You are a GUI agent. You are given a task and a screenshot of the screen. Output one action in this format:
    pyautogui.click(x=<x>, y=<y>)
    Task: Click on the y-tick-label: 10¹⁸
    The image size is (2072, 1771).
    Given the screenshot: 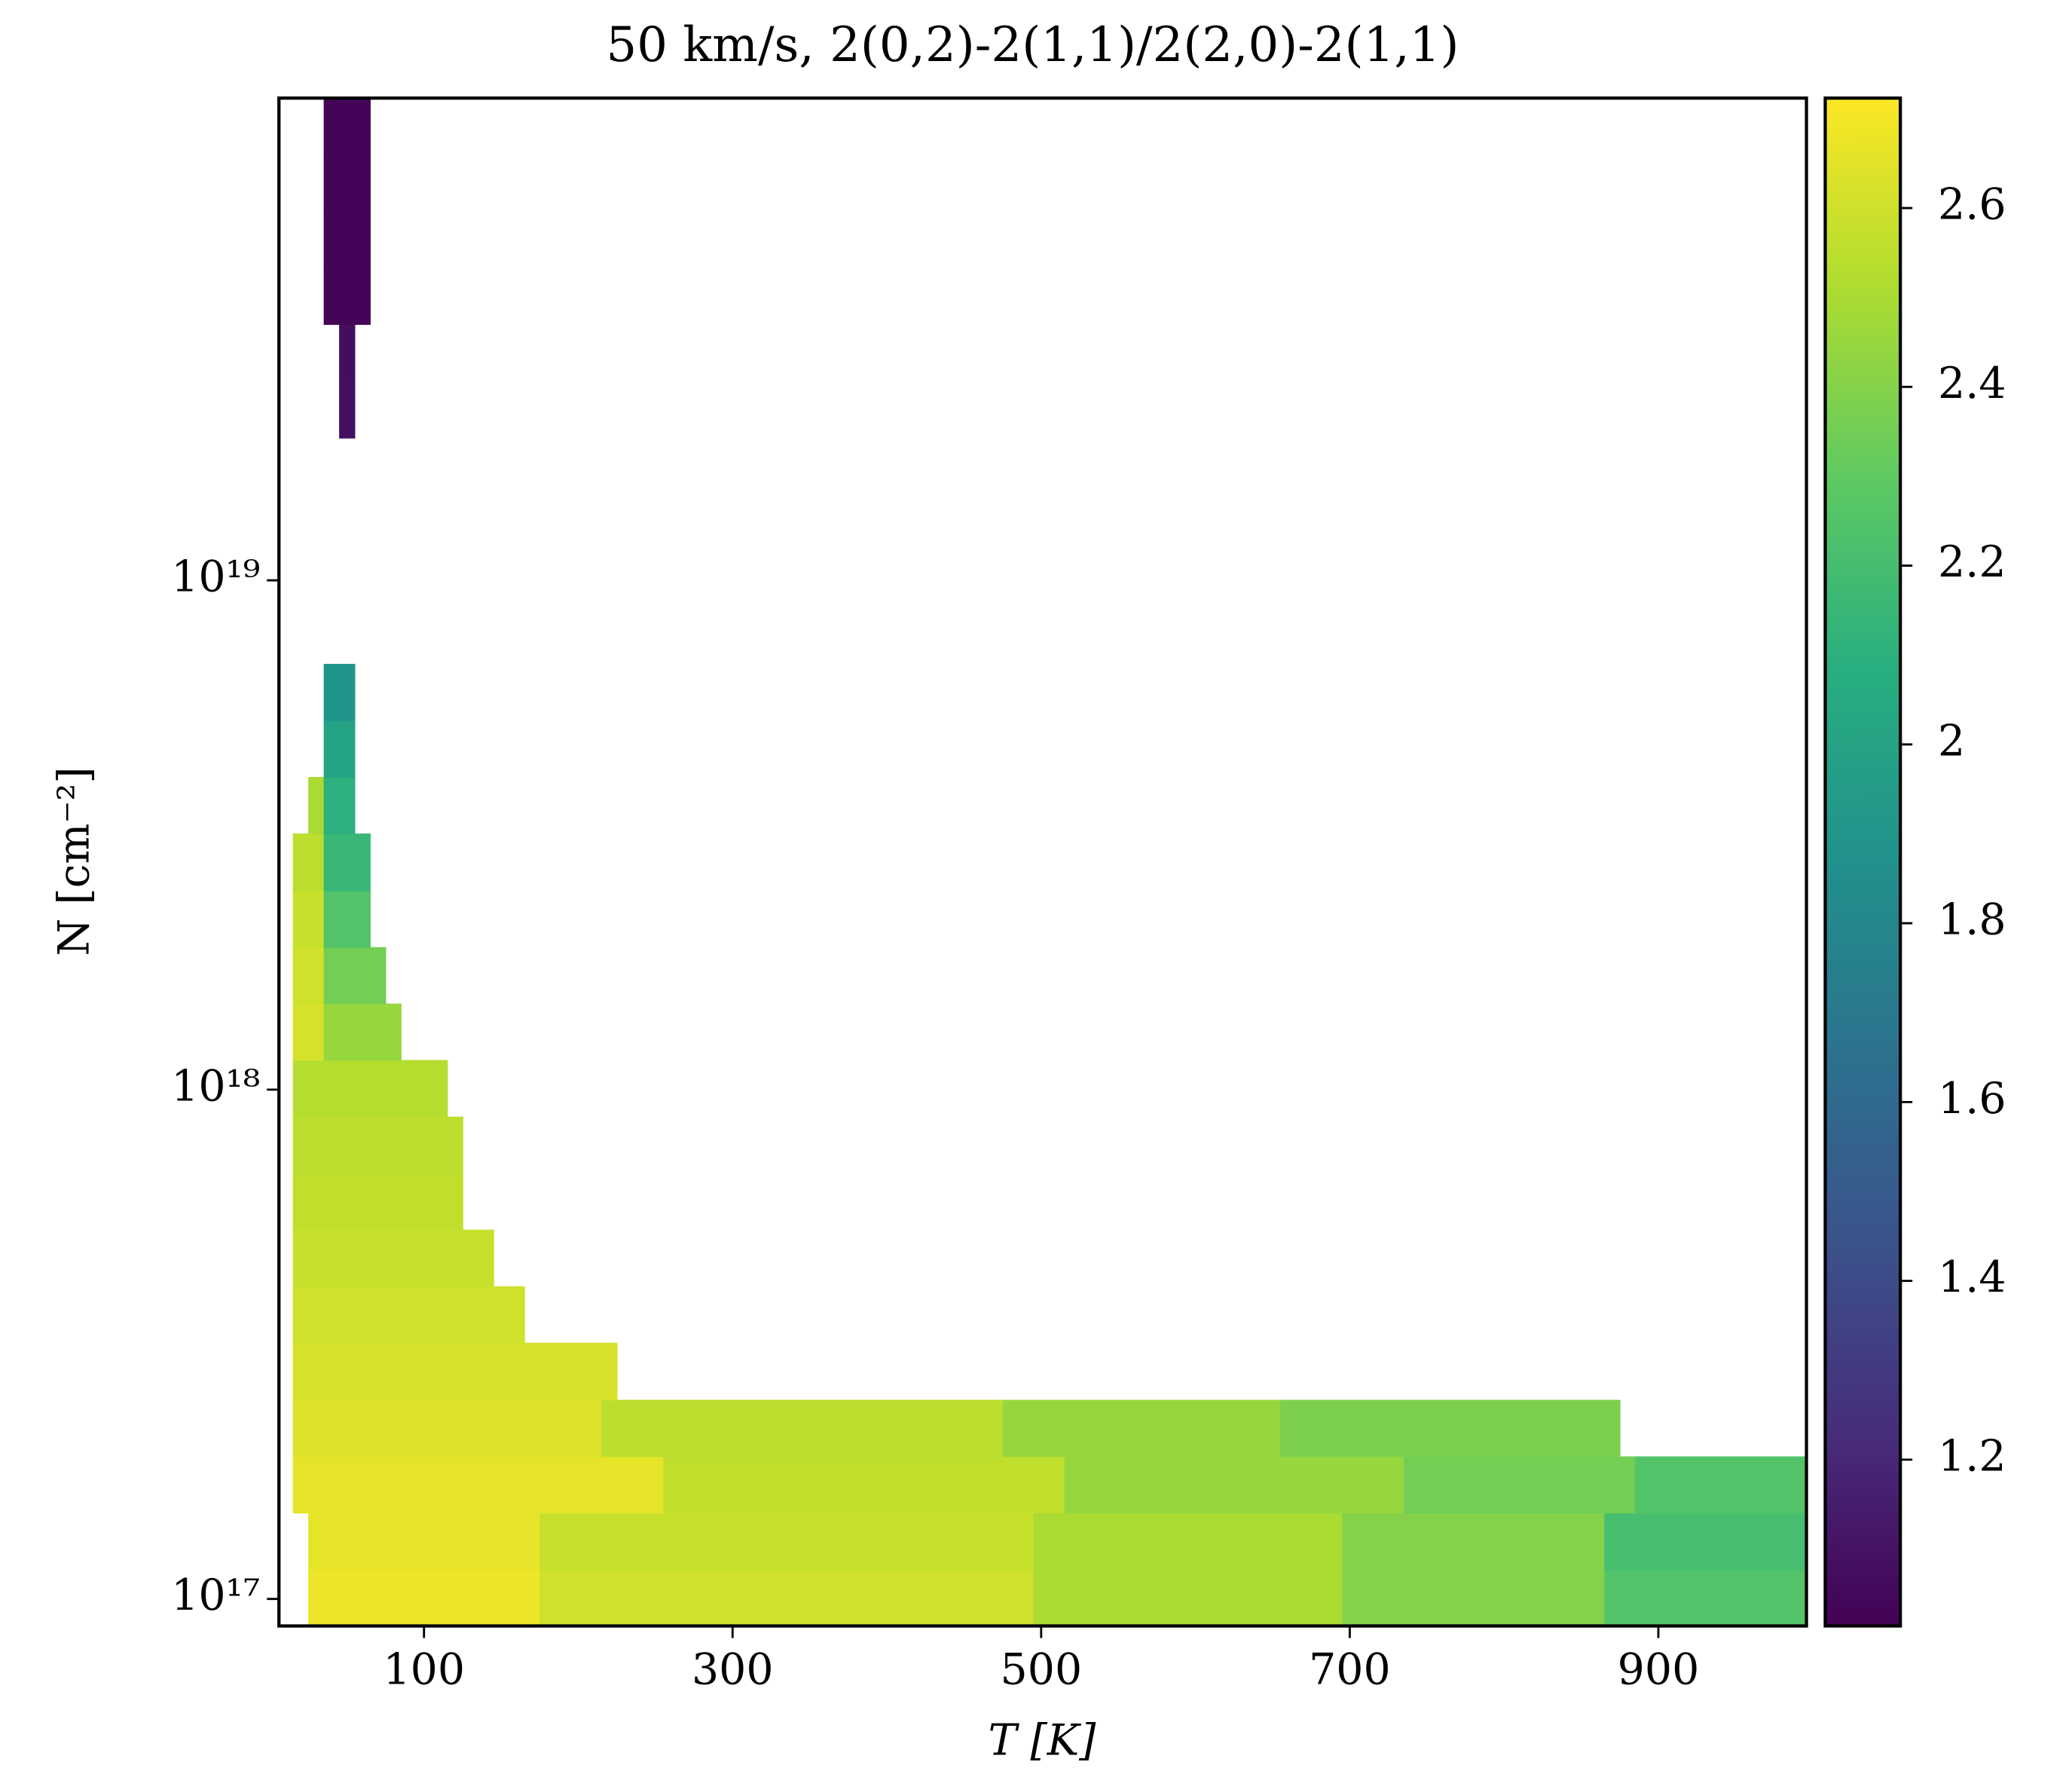 What is the action you would take?
    pyautogui.click(x=215, y=1086)
    